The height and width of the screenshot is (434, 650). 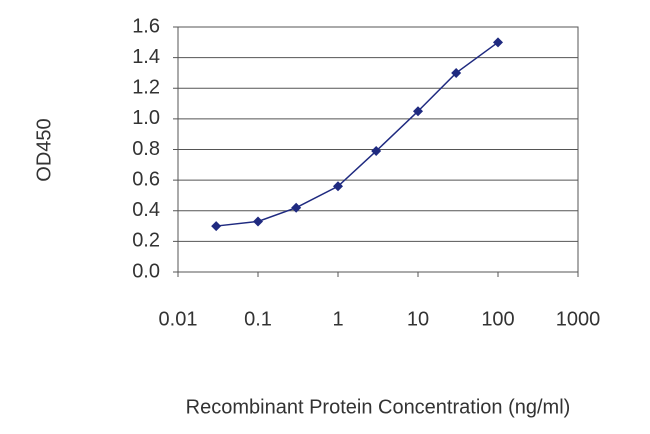 I want to click on x-tick-label: 10, so click(x=418, y=319).